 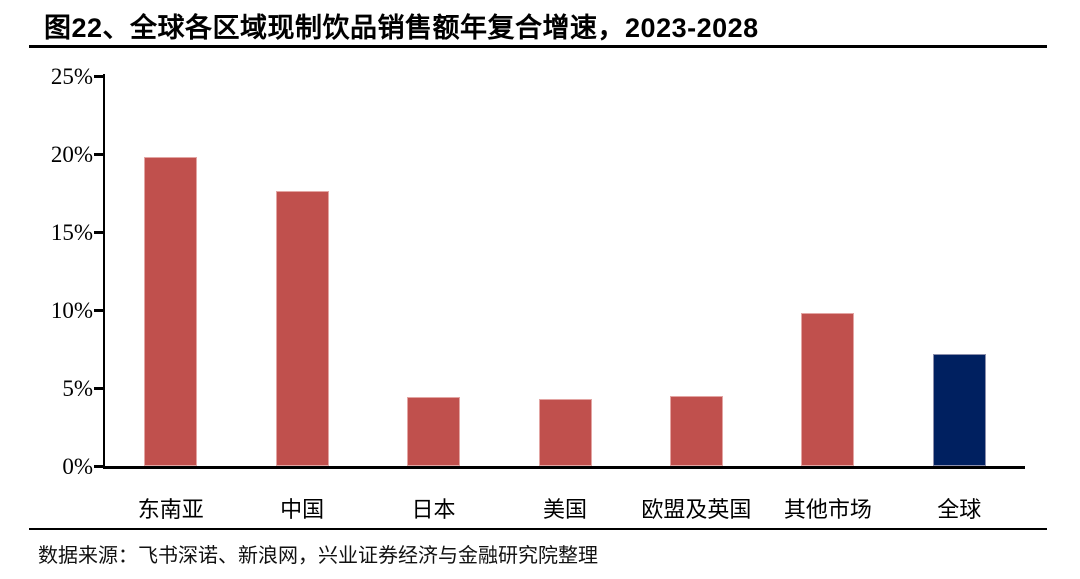 I want to click on y-axis-tick-label: 25%, so click(x=71, y=76).